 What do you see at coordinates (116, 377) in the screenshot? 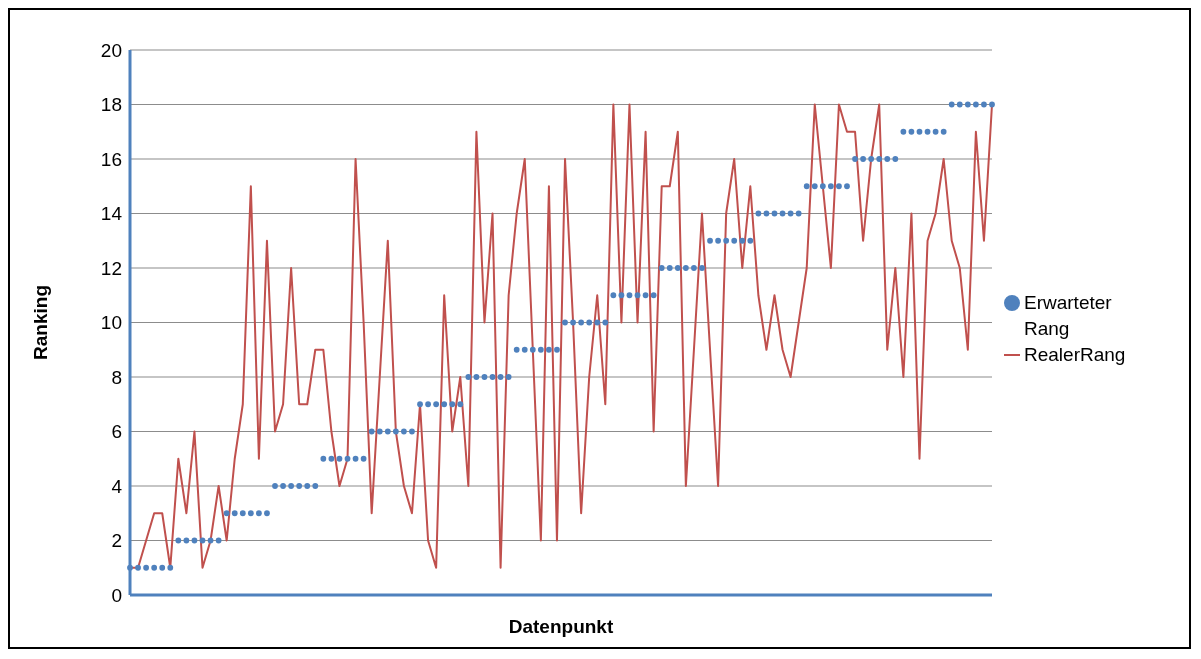
I see `y-tick-label: 8` at bounding box center [116, 377].